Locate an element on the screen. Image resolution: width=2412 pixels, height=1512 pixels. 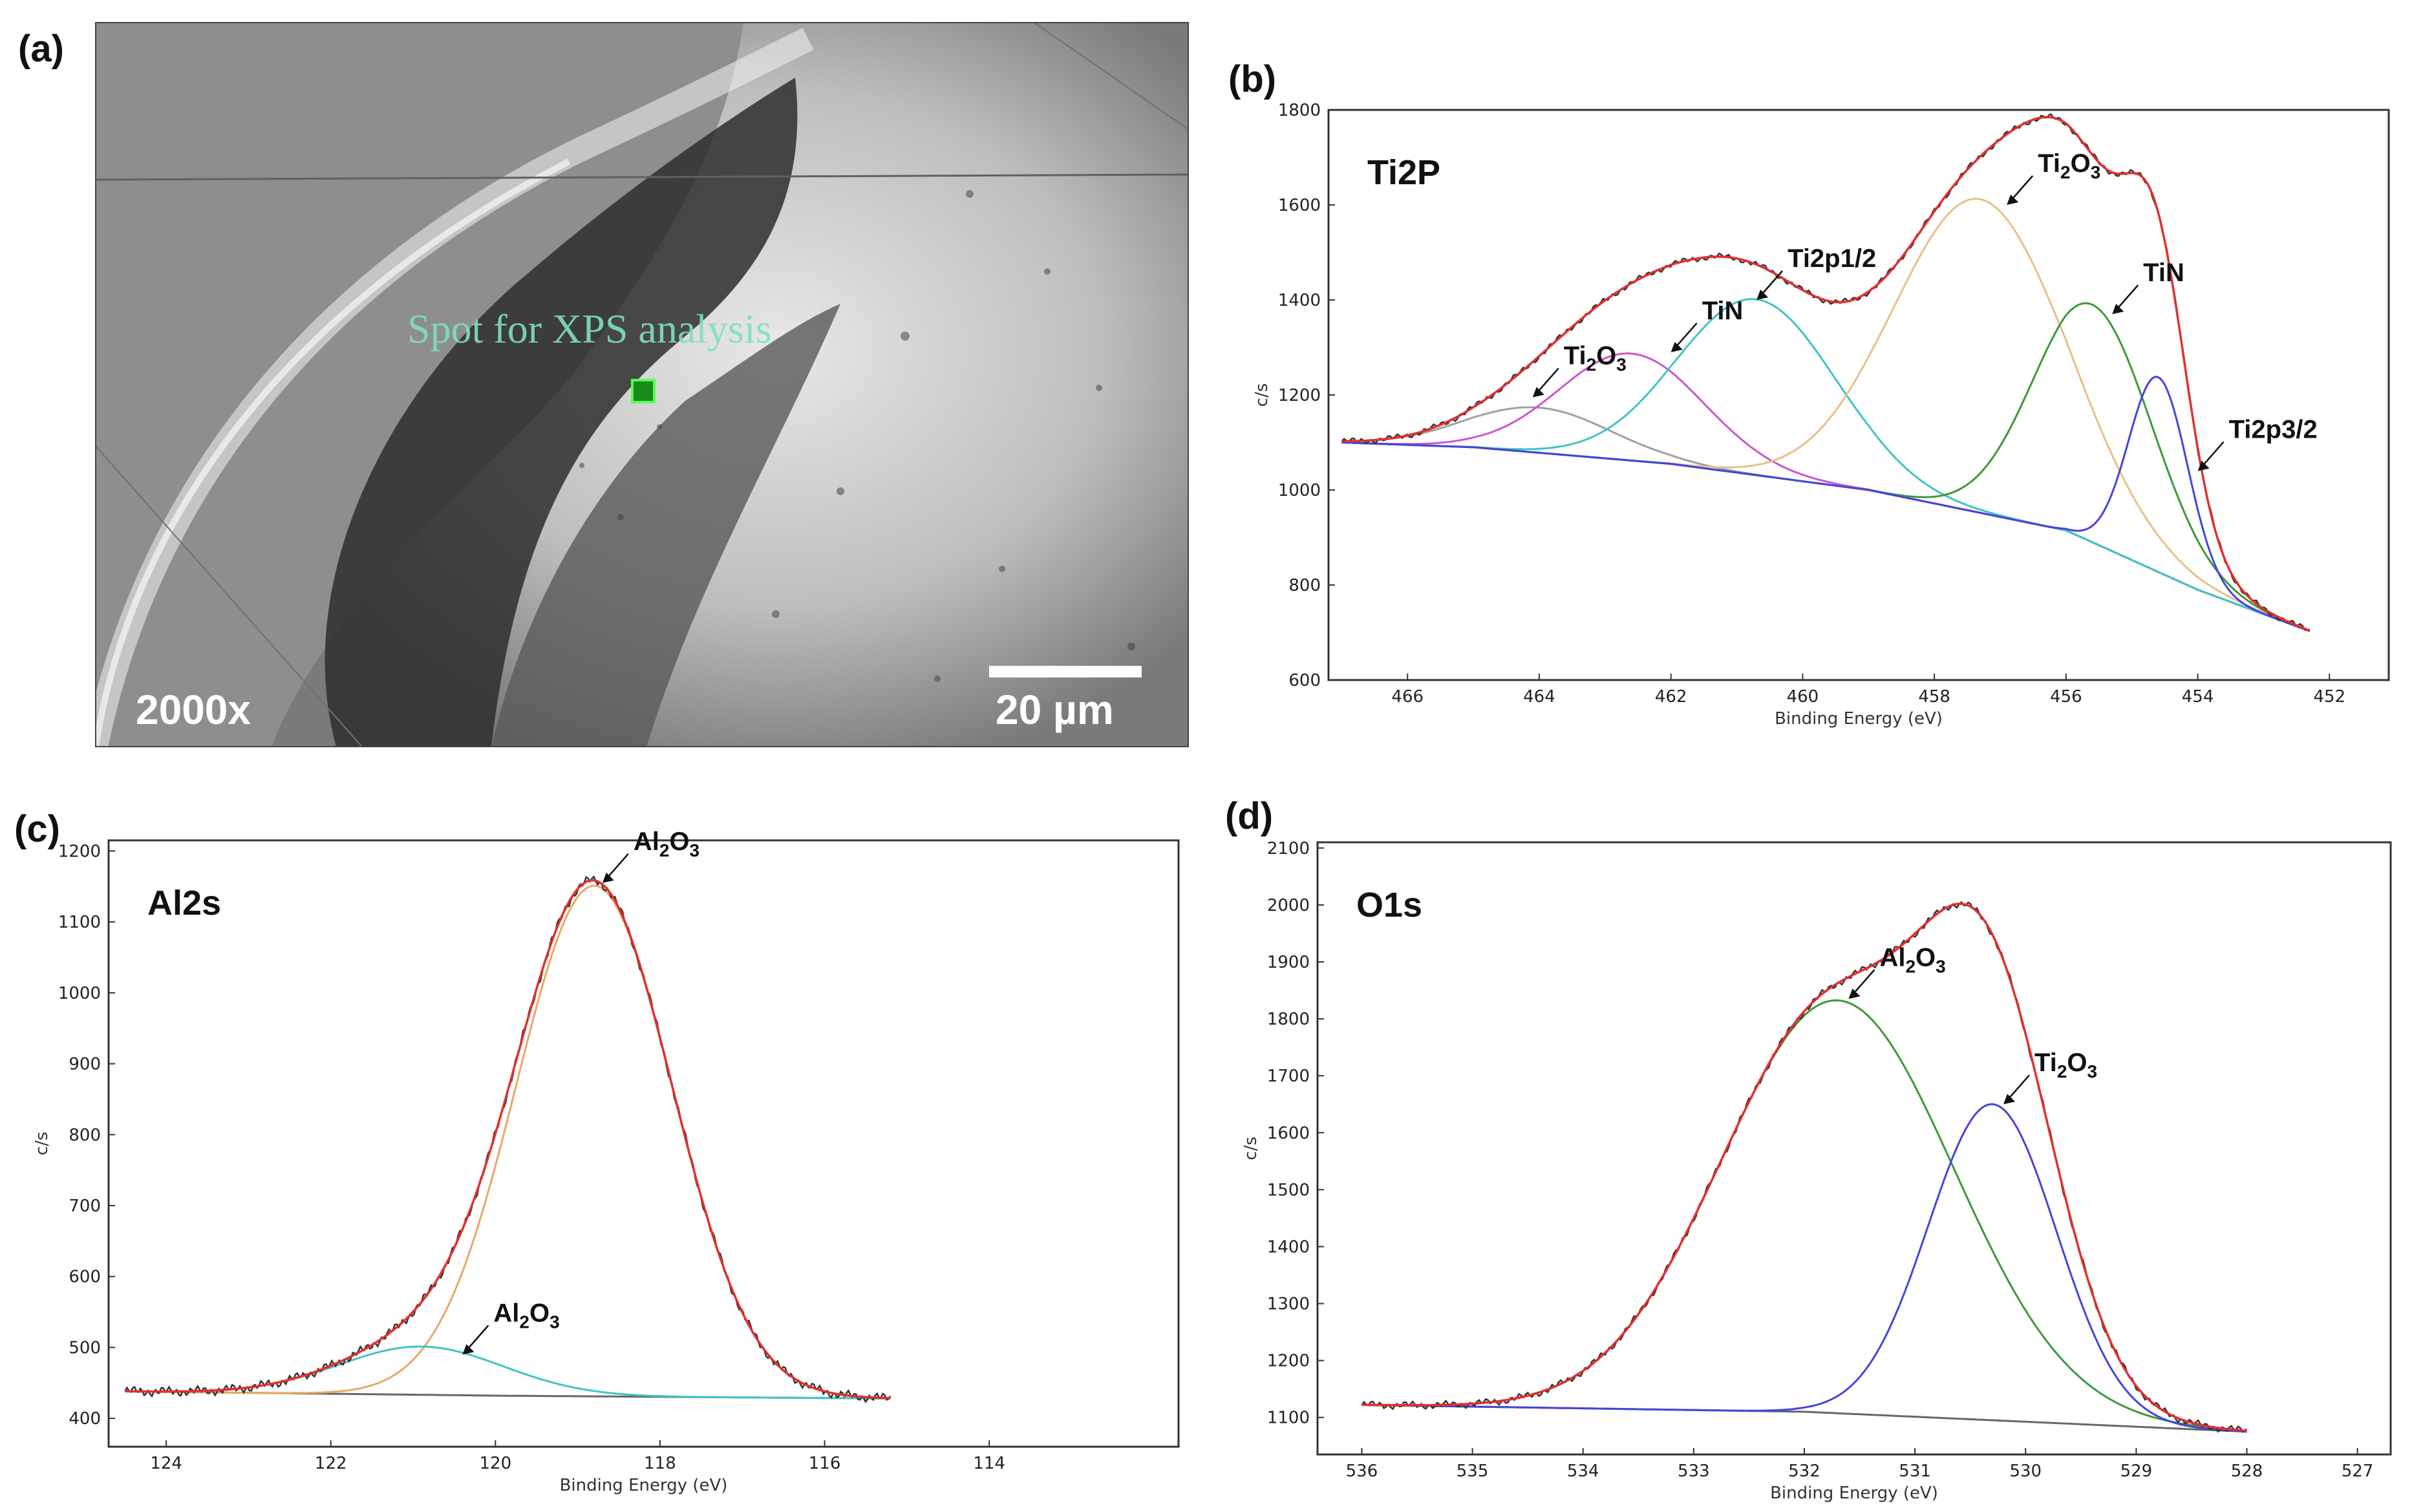
y-tick-label: 600 is located at coordinates (85, 1277).